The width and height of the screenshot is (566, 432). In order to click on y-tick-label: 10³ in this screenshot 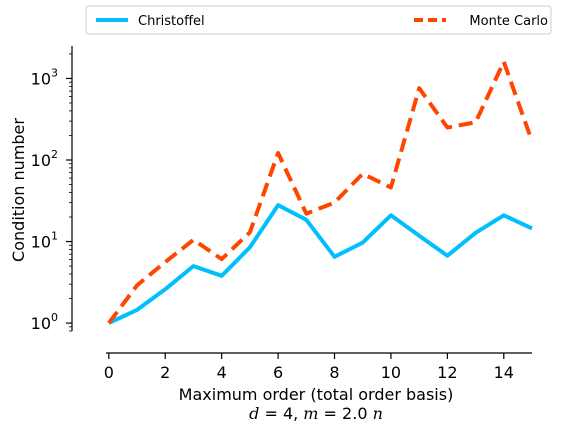, I will do `click(44, 77)`.